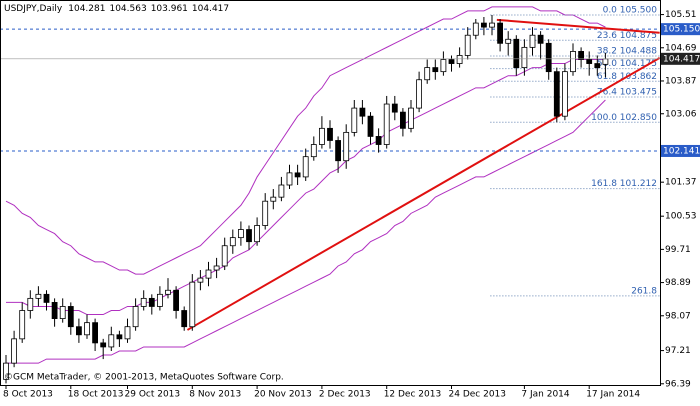 The height and width of the screenshot is (406, 700). I want to click on header-open: 104.281, so click(86, 9).